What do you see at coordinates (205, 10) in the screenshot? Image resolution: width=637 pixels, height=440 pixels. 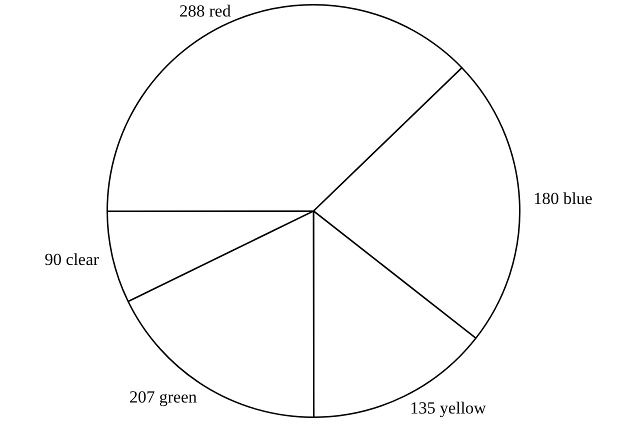 I see `slice-label: 288 red` at bounding box center [205, 10].